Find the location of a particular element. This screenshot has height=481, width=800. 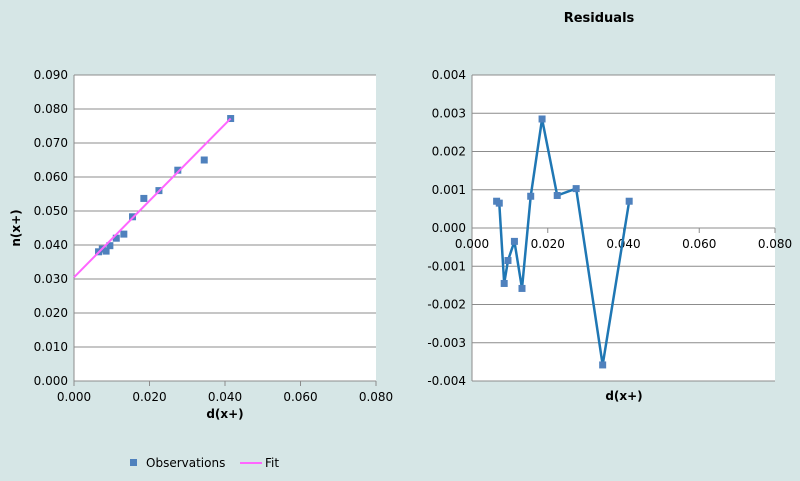

right-y-tick-label: -0.003 is located at coordinates (446, 343).